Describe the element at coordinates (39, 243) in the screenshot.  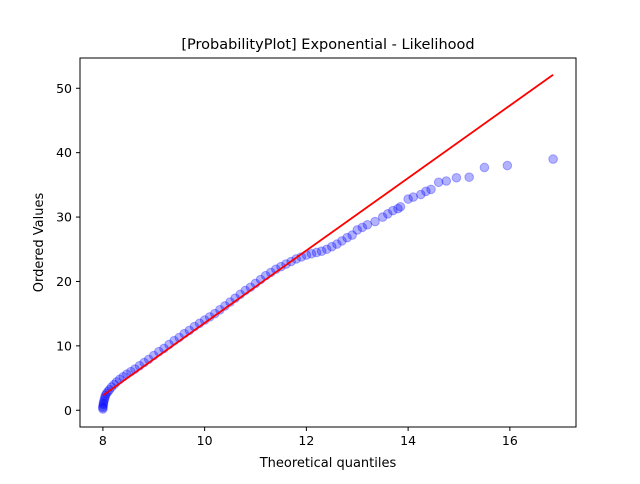
I see `y-axis-label: Ordered Values` at that location.